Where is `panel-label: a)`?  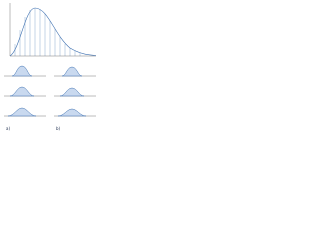 panel-label: a) is located at coordinates (8, 128).